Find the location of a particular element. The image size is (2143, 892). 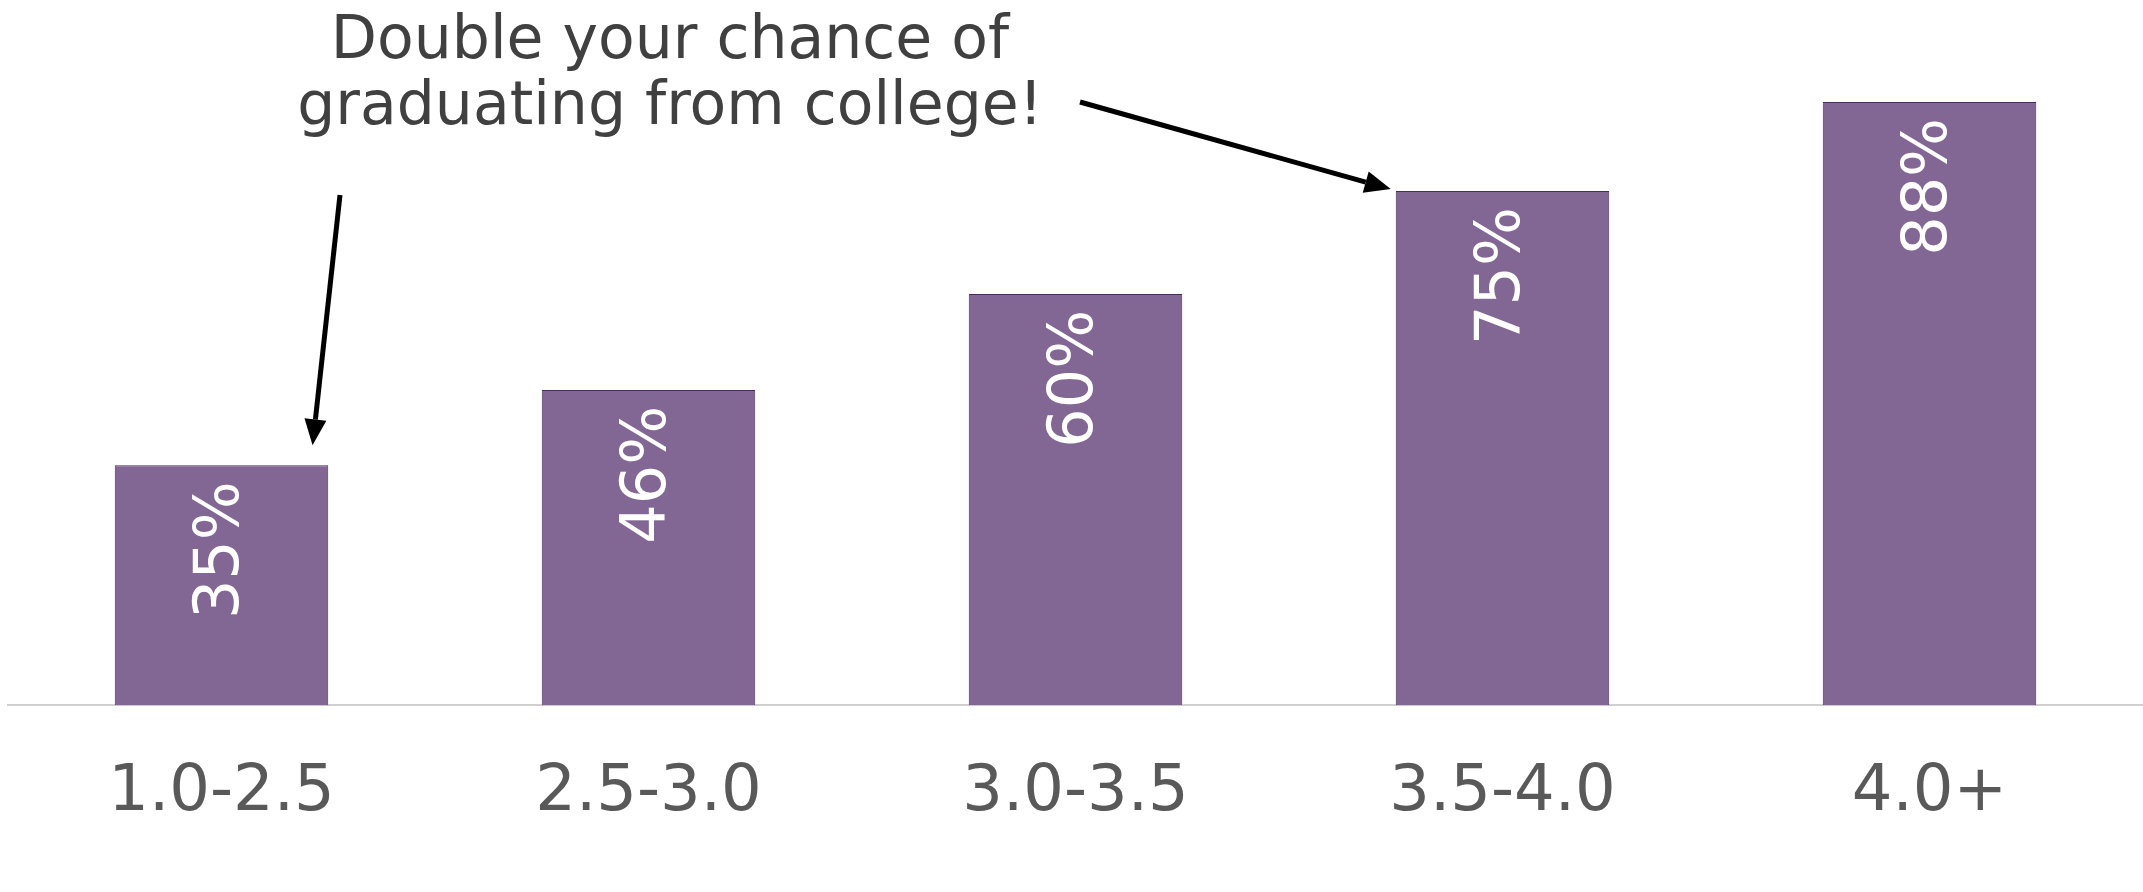

data-label: 35% is located at coordinates (216, 550).